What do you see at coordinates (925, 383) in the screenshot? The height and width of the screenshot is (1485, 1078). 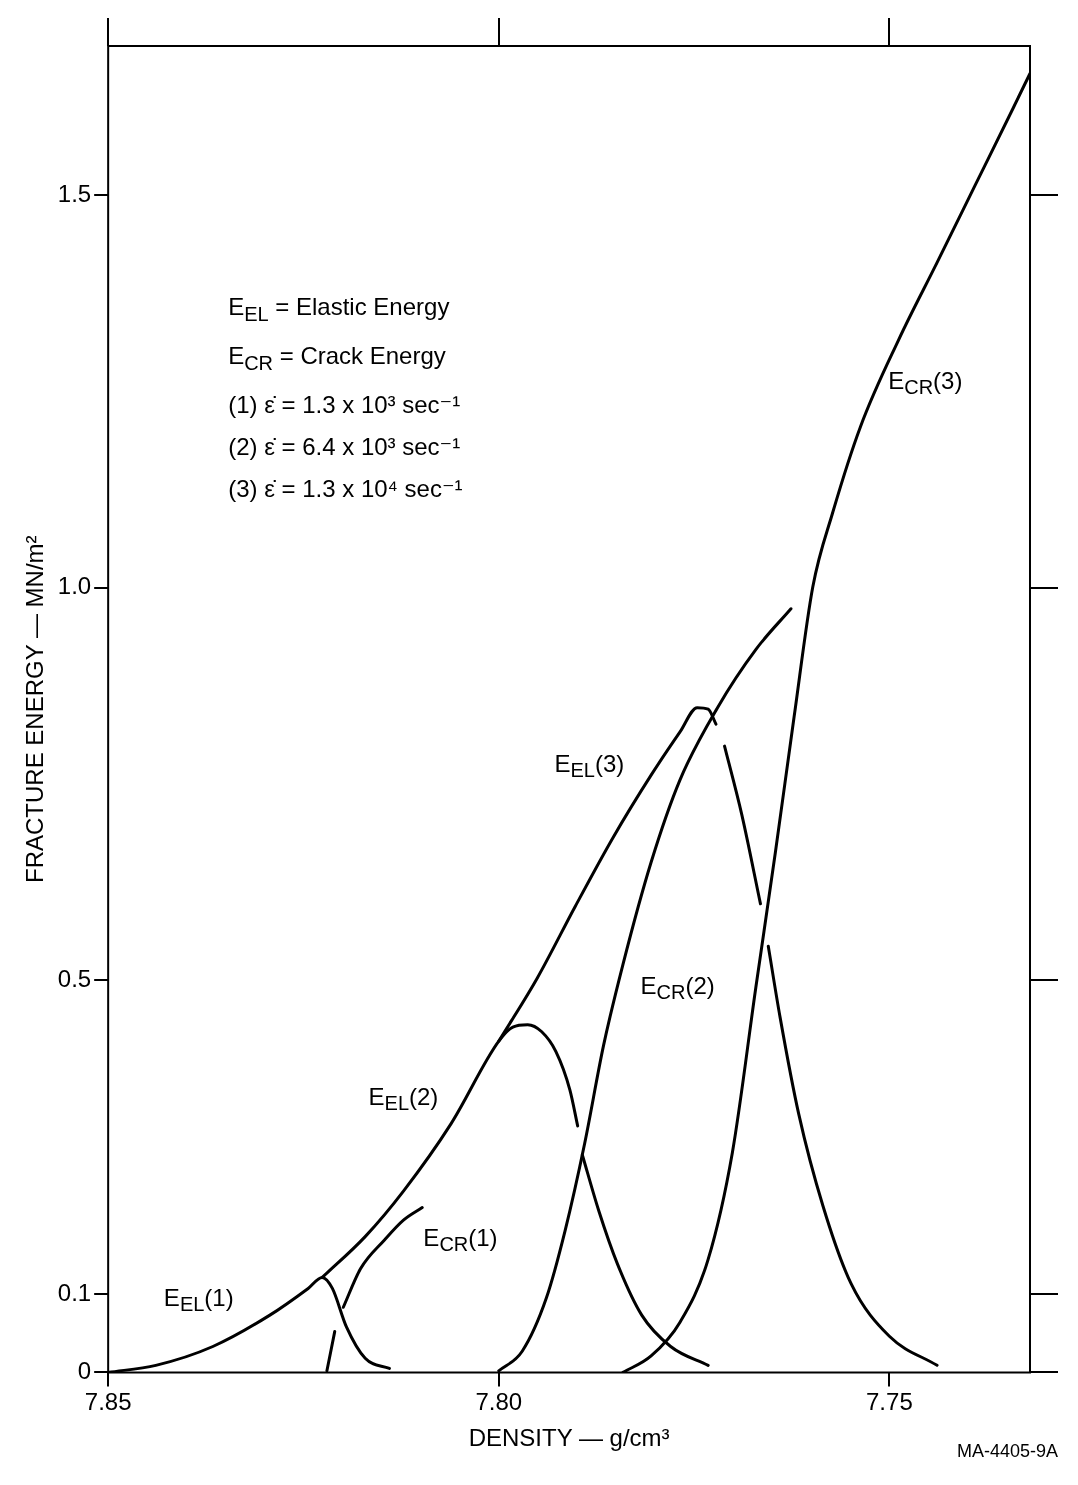 I see `annotation: E$_{CR}$(3)` at bounding box center [925, 383].